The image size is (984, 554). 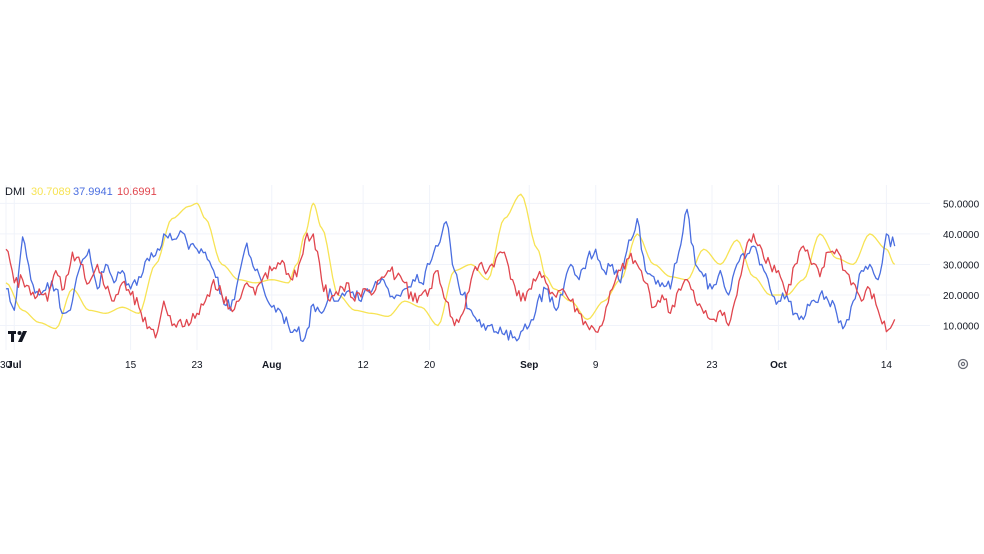 What do you see at coordinates (529, 365) in the screenshot?
I see `x-tick-label: Sep` at bounding box center [529, 365].